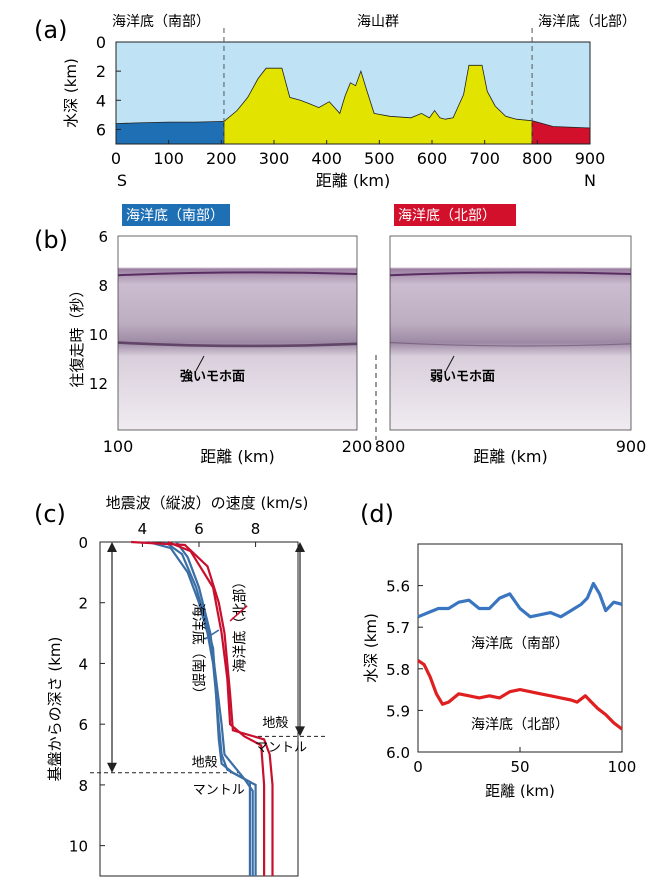 This screenshot has height=886, width=670. What do you see at coordinates (112, 767) in the screenshot?
I see `crust-arrow-south-head-bottom` at bounding box center [112, 767].